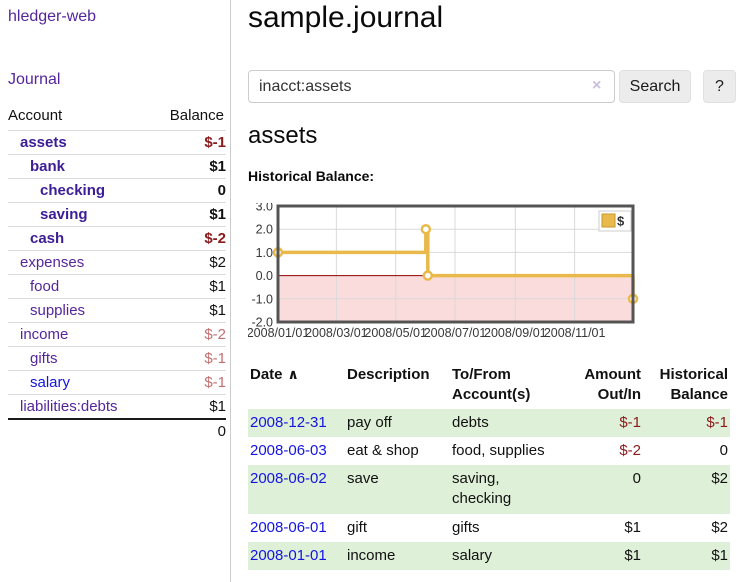 The image size is (742, 582). What do you see at coordinates (636, 478) in the screenshot?
I see `transaction-amount: 0` at bounding box center [636, 478].